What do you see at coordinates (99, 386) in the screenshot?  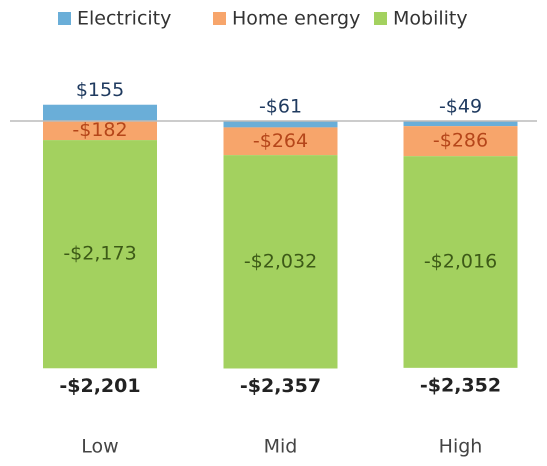 I see `total-label: -$2,201` at bounding box center [99, 386].